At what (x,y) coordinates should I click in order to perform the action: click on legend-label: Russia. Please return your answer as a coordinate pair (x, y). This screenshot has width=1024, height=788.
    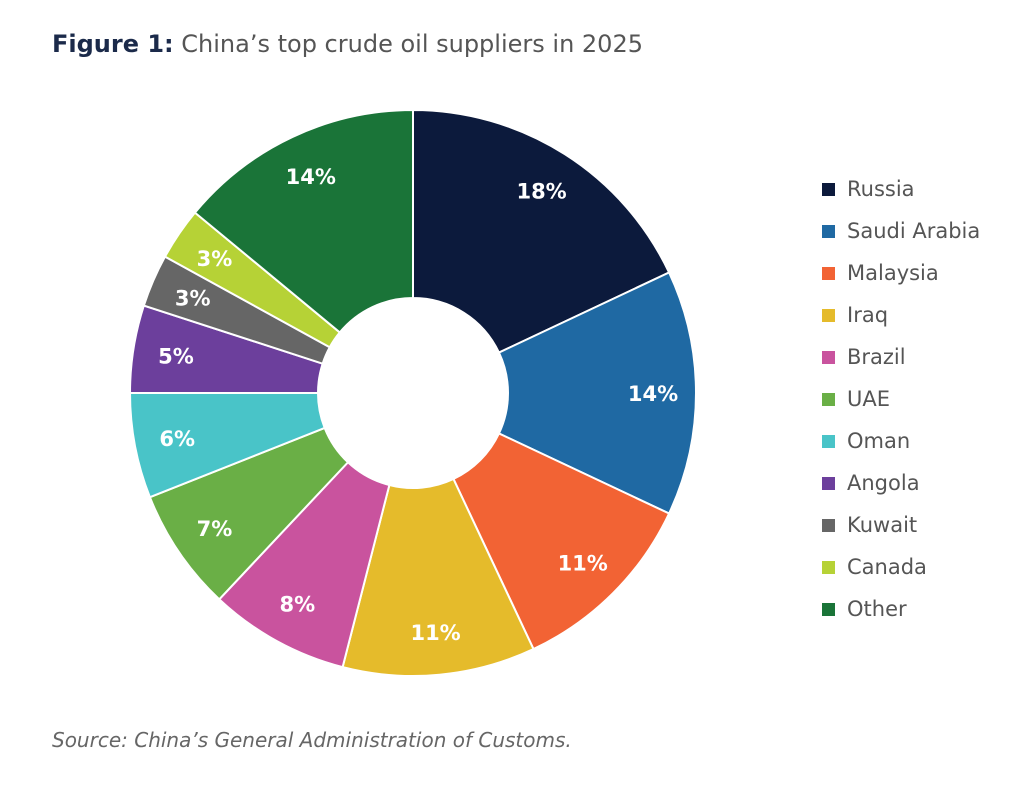
    Looking at the image, I should click on (881, 189).